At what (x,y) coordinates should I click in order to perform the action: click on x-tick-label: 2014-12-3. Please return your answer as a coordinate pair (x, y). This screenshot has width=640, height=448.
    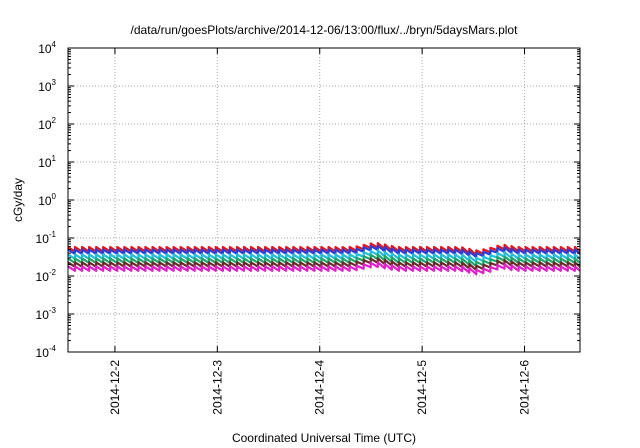
    Looking at the image, I should click on (217, 387).